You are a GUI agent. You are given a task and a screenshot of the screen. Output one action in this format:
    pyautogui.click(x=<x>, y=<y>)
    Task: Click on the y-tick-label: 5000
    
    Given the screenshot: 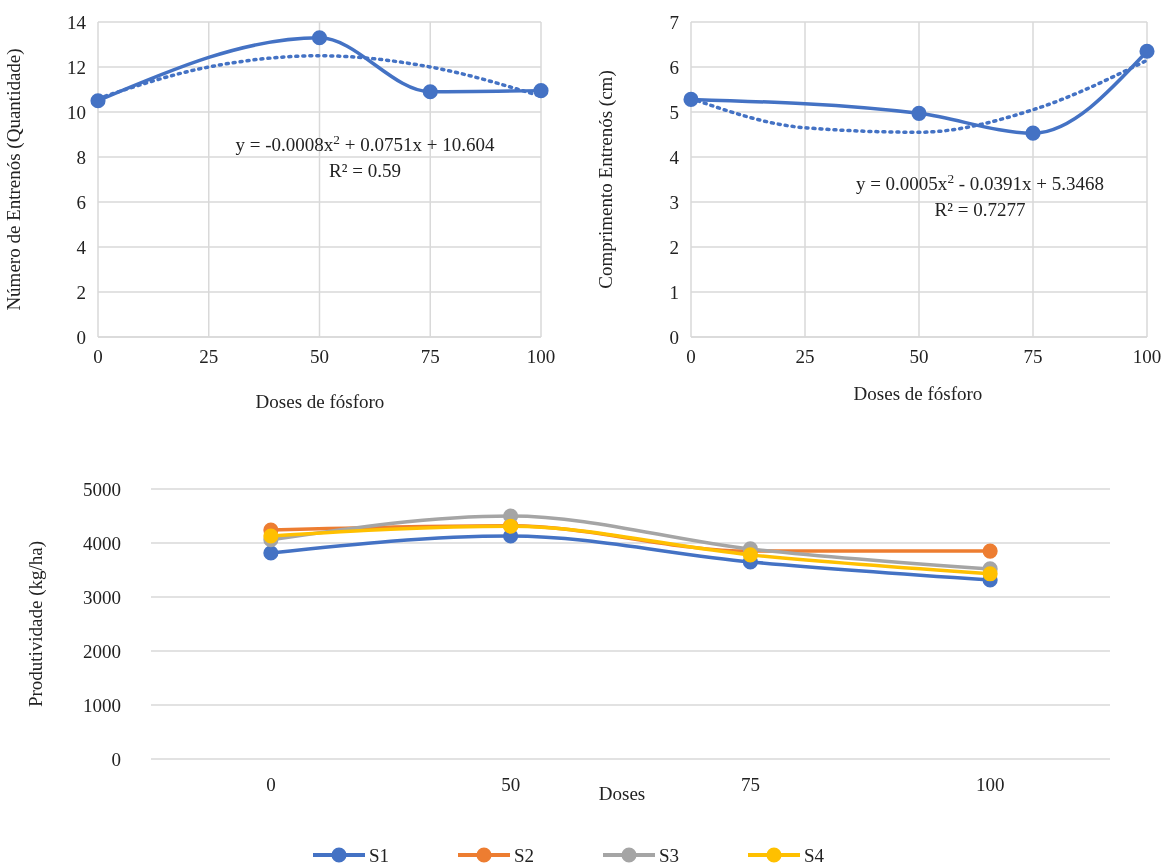 What is the action you would take?
    pyautogui.click(x=102, y=489)
    